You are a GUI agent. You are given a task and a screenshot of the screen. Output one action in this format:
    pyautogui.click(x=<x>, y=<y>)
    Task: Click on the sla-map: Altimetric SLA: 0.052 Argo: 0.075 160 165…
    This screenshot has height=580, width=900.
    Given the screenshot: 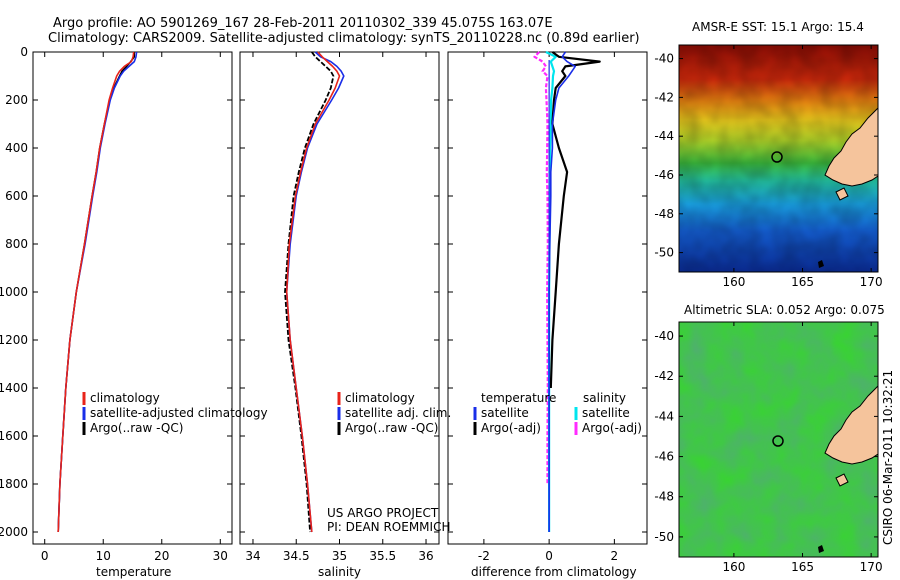 What is the action you would take?
    pyautogui.click(x=769, y=438)
    